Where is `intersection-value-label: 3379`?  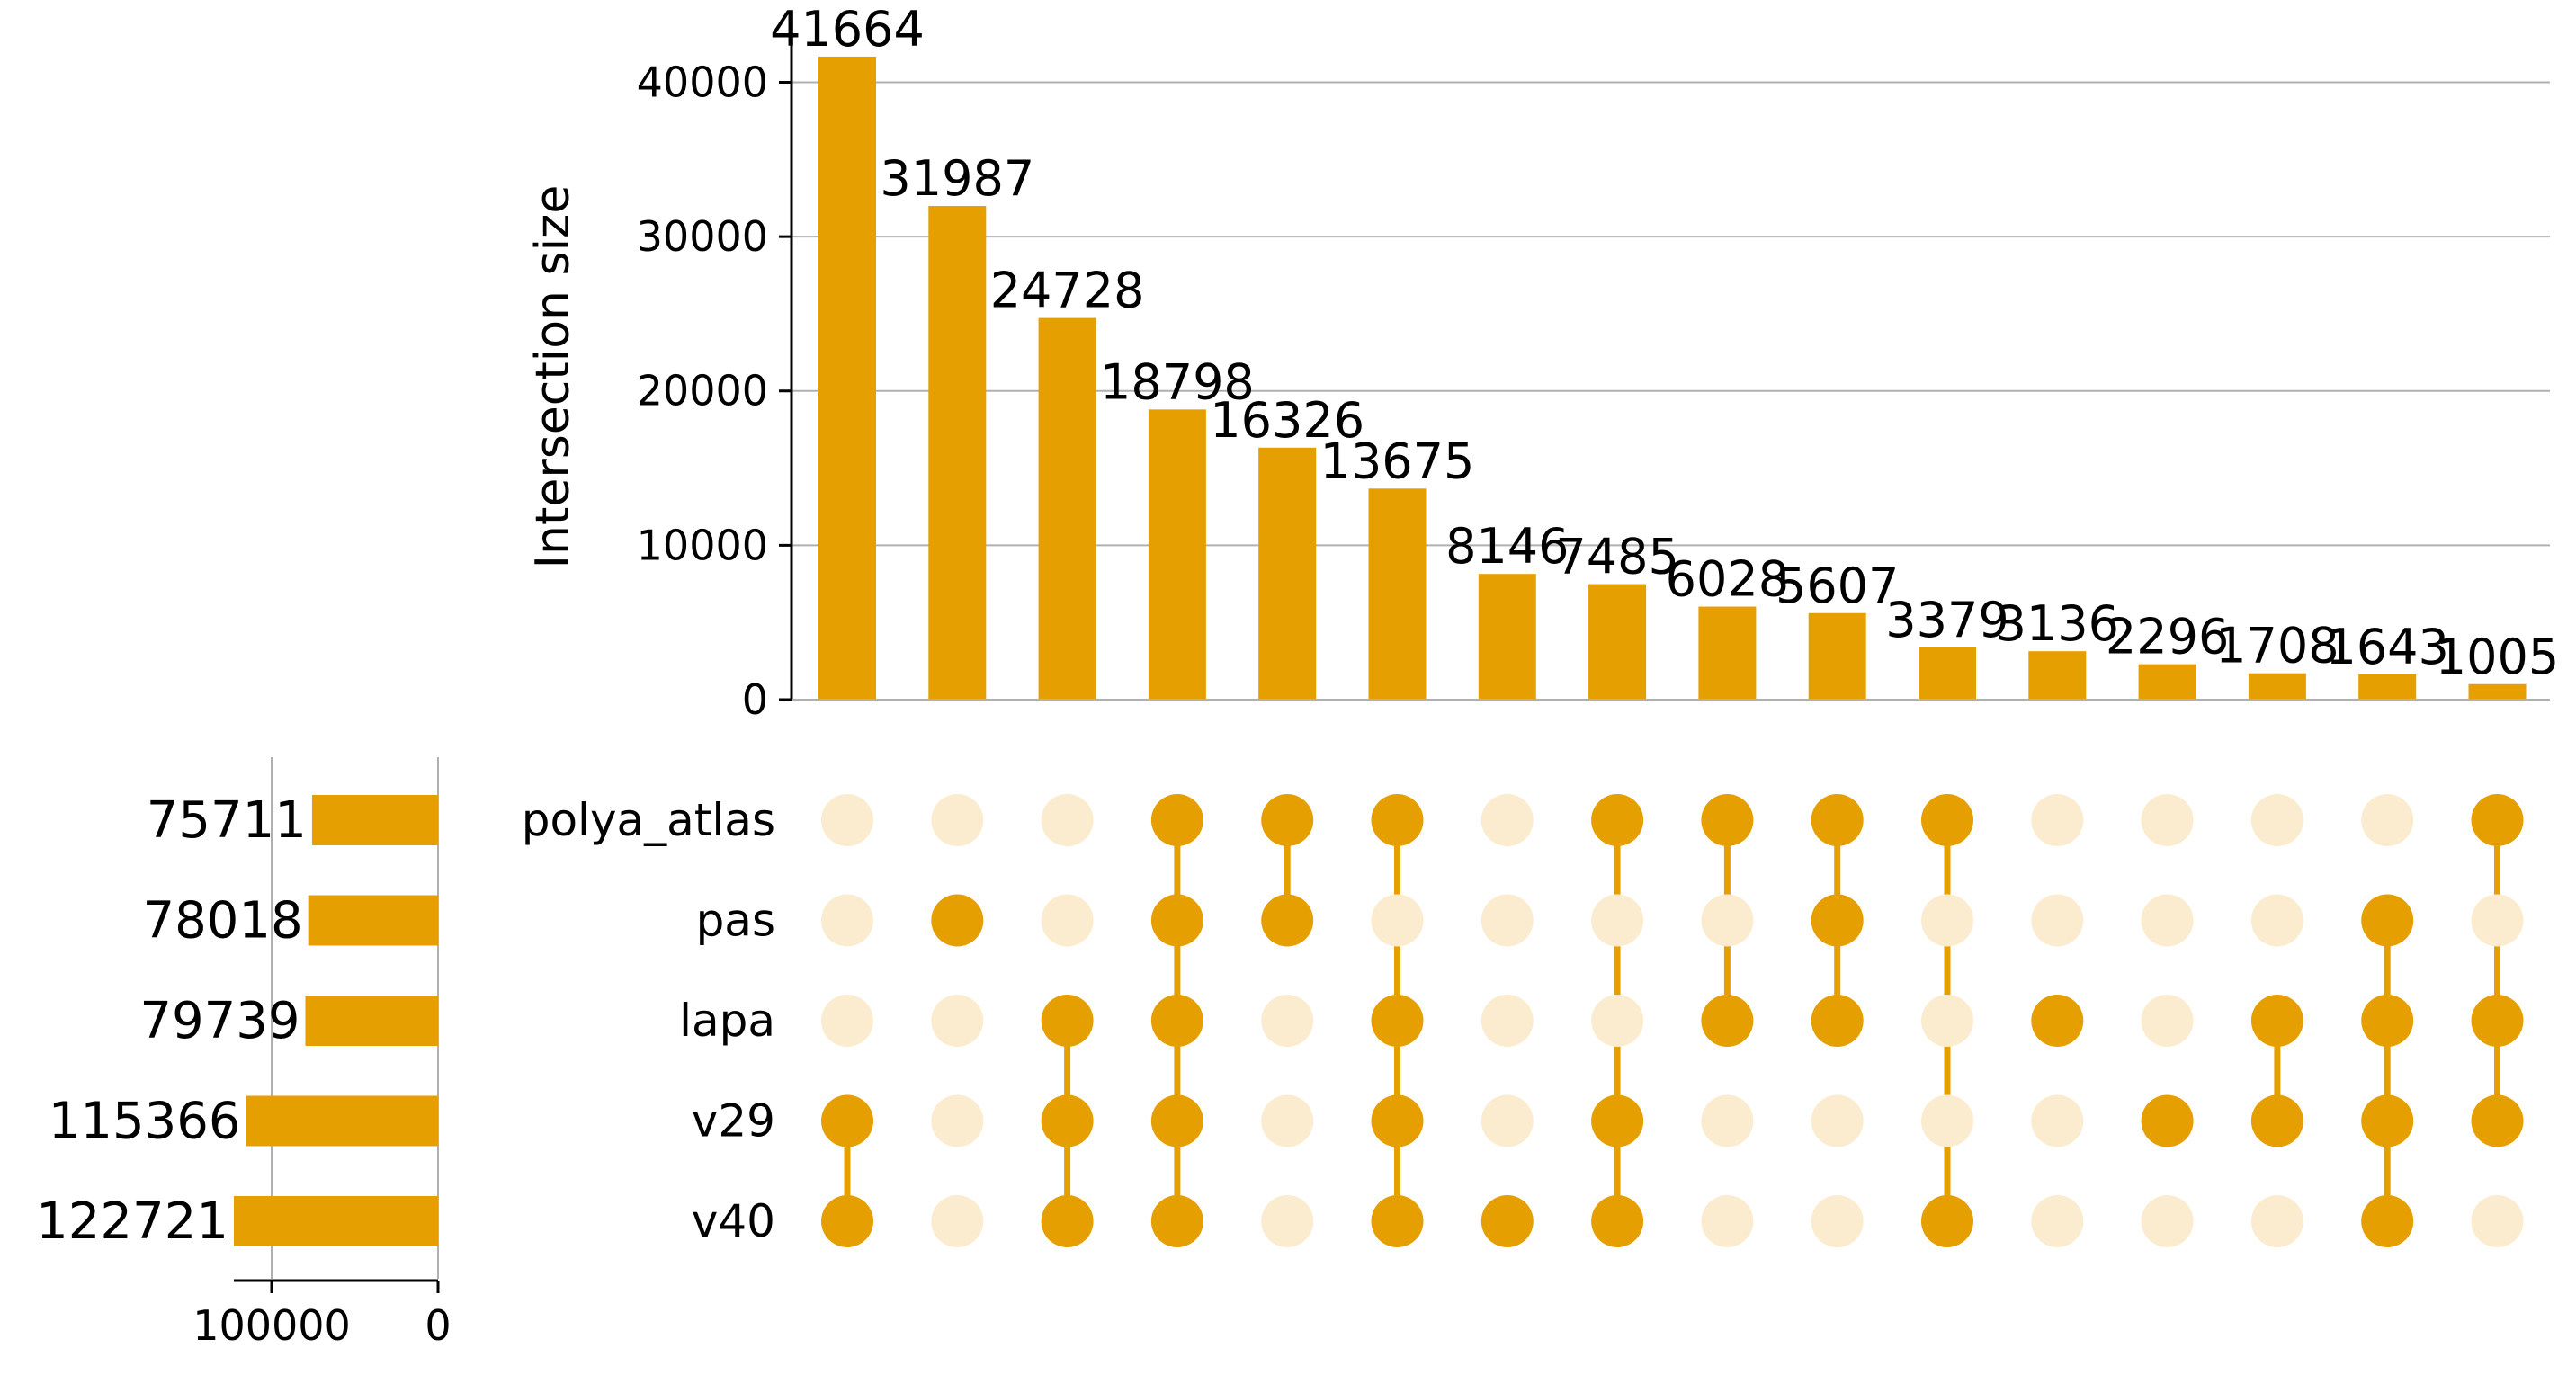 intersection-value-label: 3379 is located at coordinates (1946, 620).